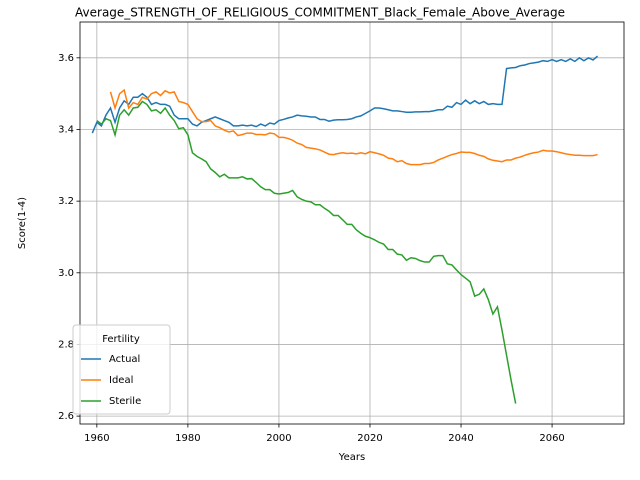 The image size is (640, 480). What do you see at coordinates (22, 223) in the screenshot?
I see `y-axis-label: Score(1-4)` at bounding box center [22, 223].